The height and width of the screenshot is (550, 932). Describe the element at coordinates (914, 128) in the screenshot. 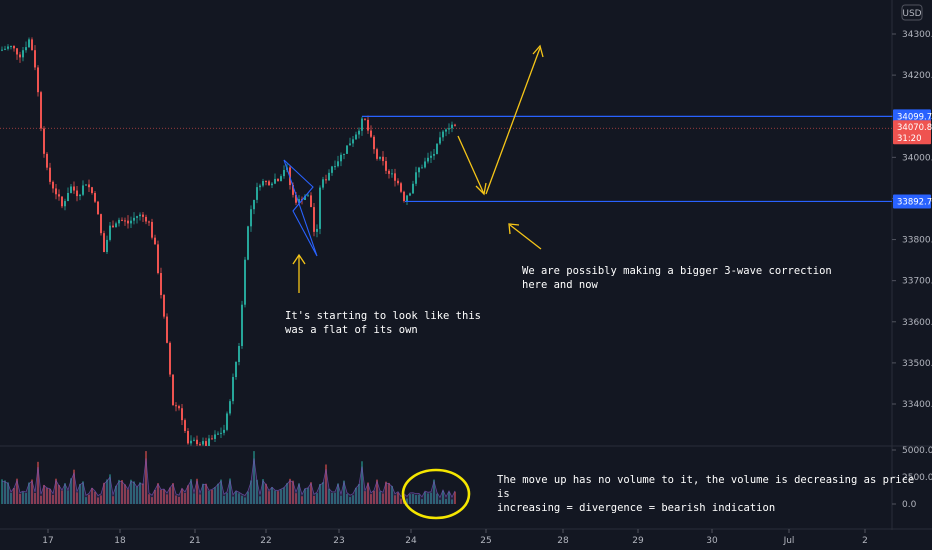

I see `last-price-tag-text: 34070.8` at that location.